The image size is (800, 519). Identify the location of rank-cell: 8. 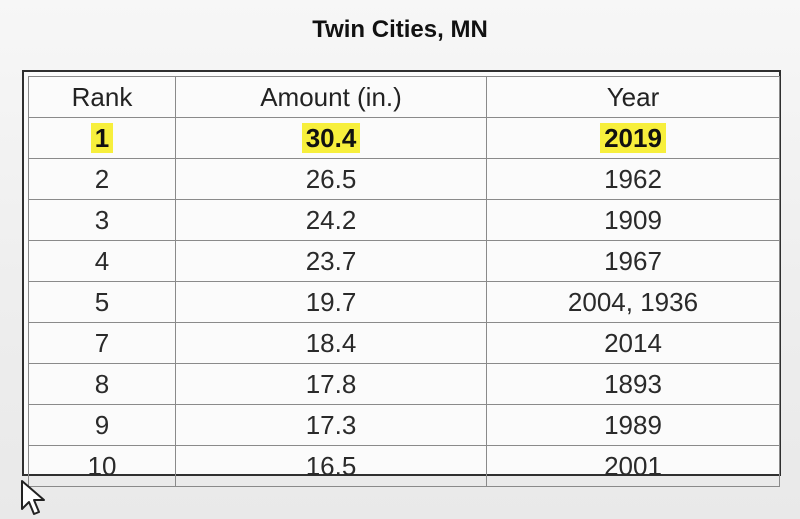
(102, 384).